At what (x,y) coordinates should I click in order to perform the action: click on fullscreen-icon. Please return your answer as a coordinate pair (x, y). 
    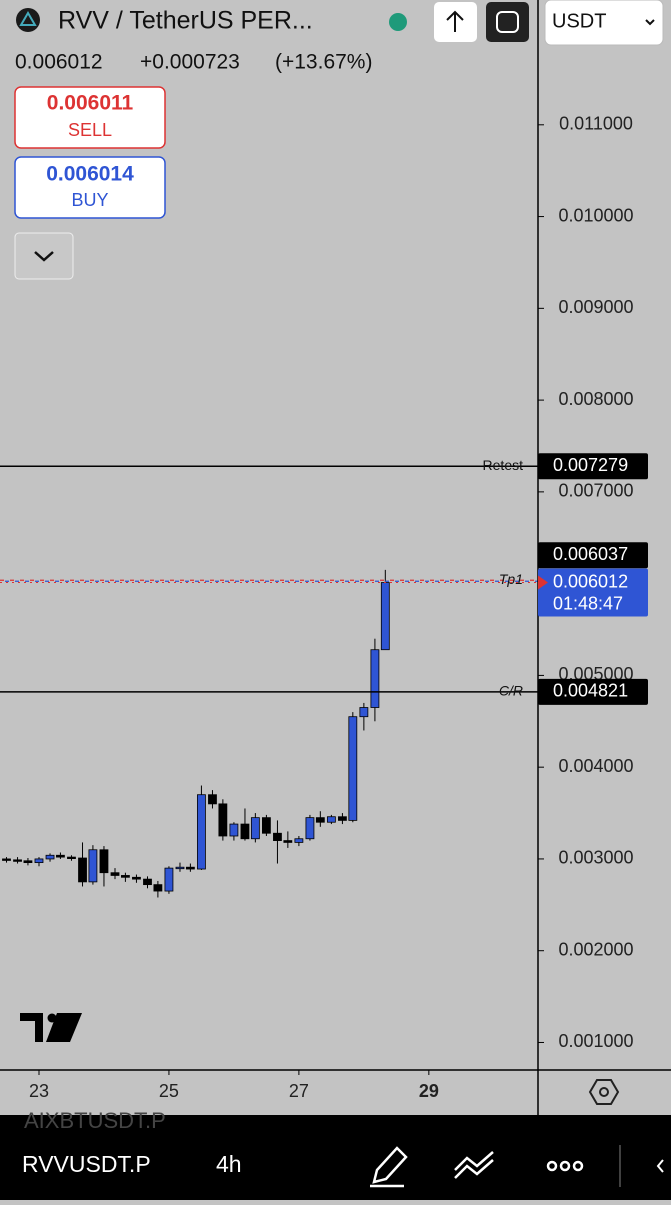
    Looking at the image, I should click on (507, 22).